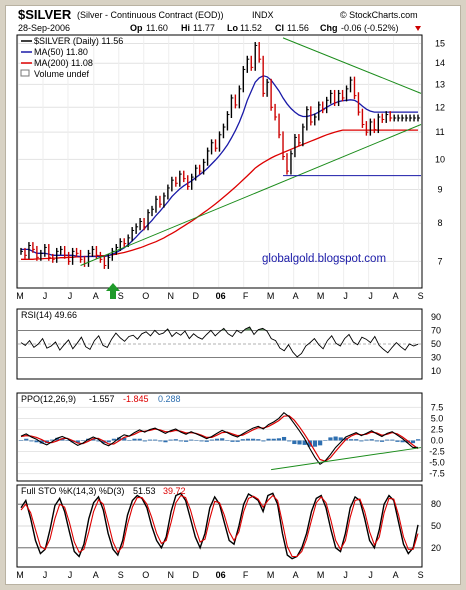 This screenshot has width=466, height=590. I want to click on ppo-y-tick-labels: 7.55.02.5 0.0-2.5-5.0-7.5, so click(437, 440).